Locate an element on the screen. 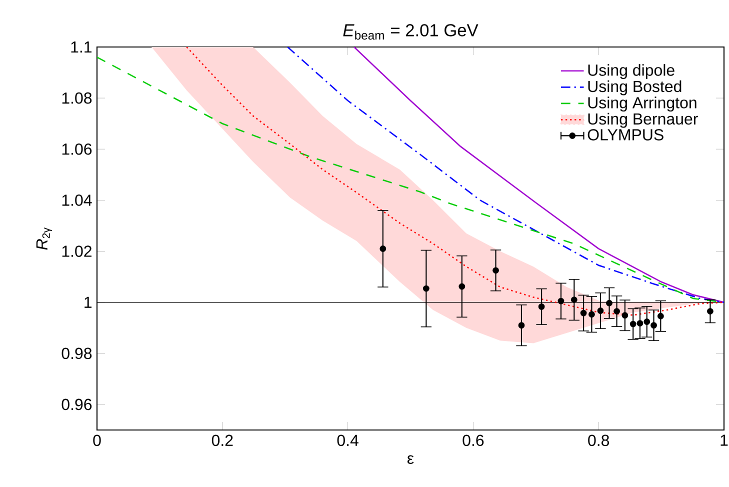 Image resolution: width=729 pixels, height=487 pixels. legend-label: Using dipole is located at coordinates (631, 72).